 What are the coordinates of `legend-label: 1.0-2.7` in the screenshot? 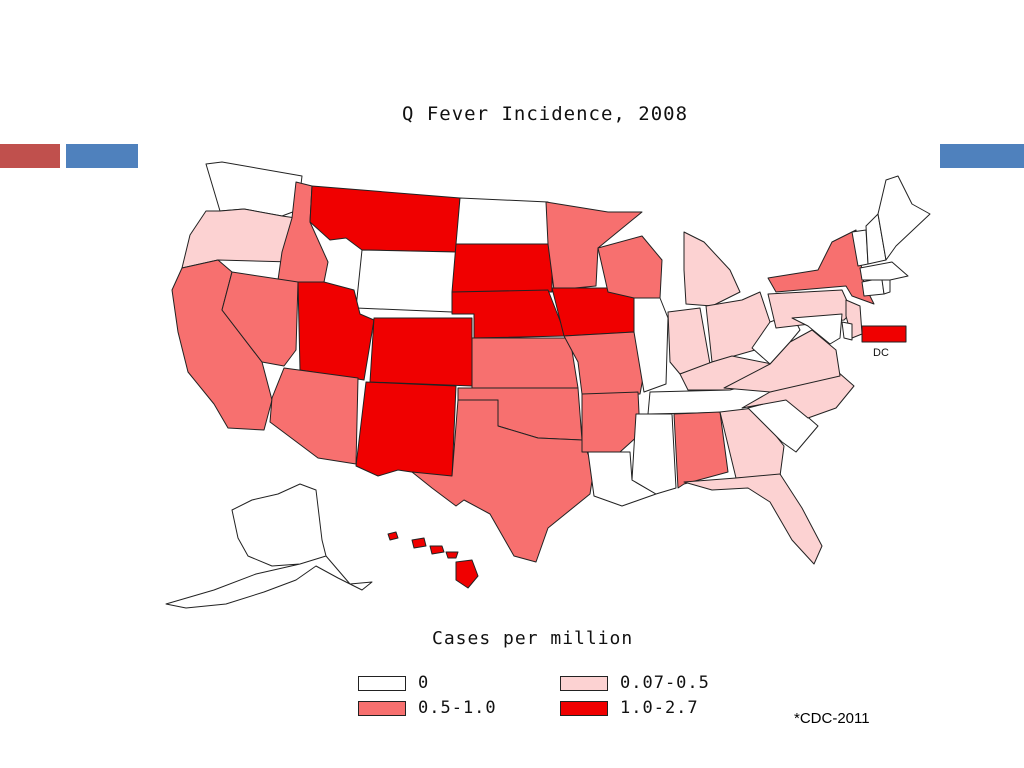 It's located at (659, 708).